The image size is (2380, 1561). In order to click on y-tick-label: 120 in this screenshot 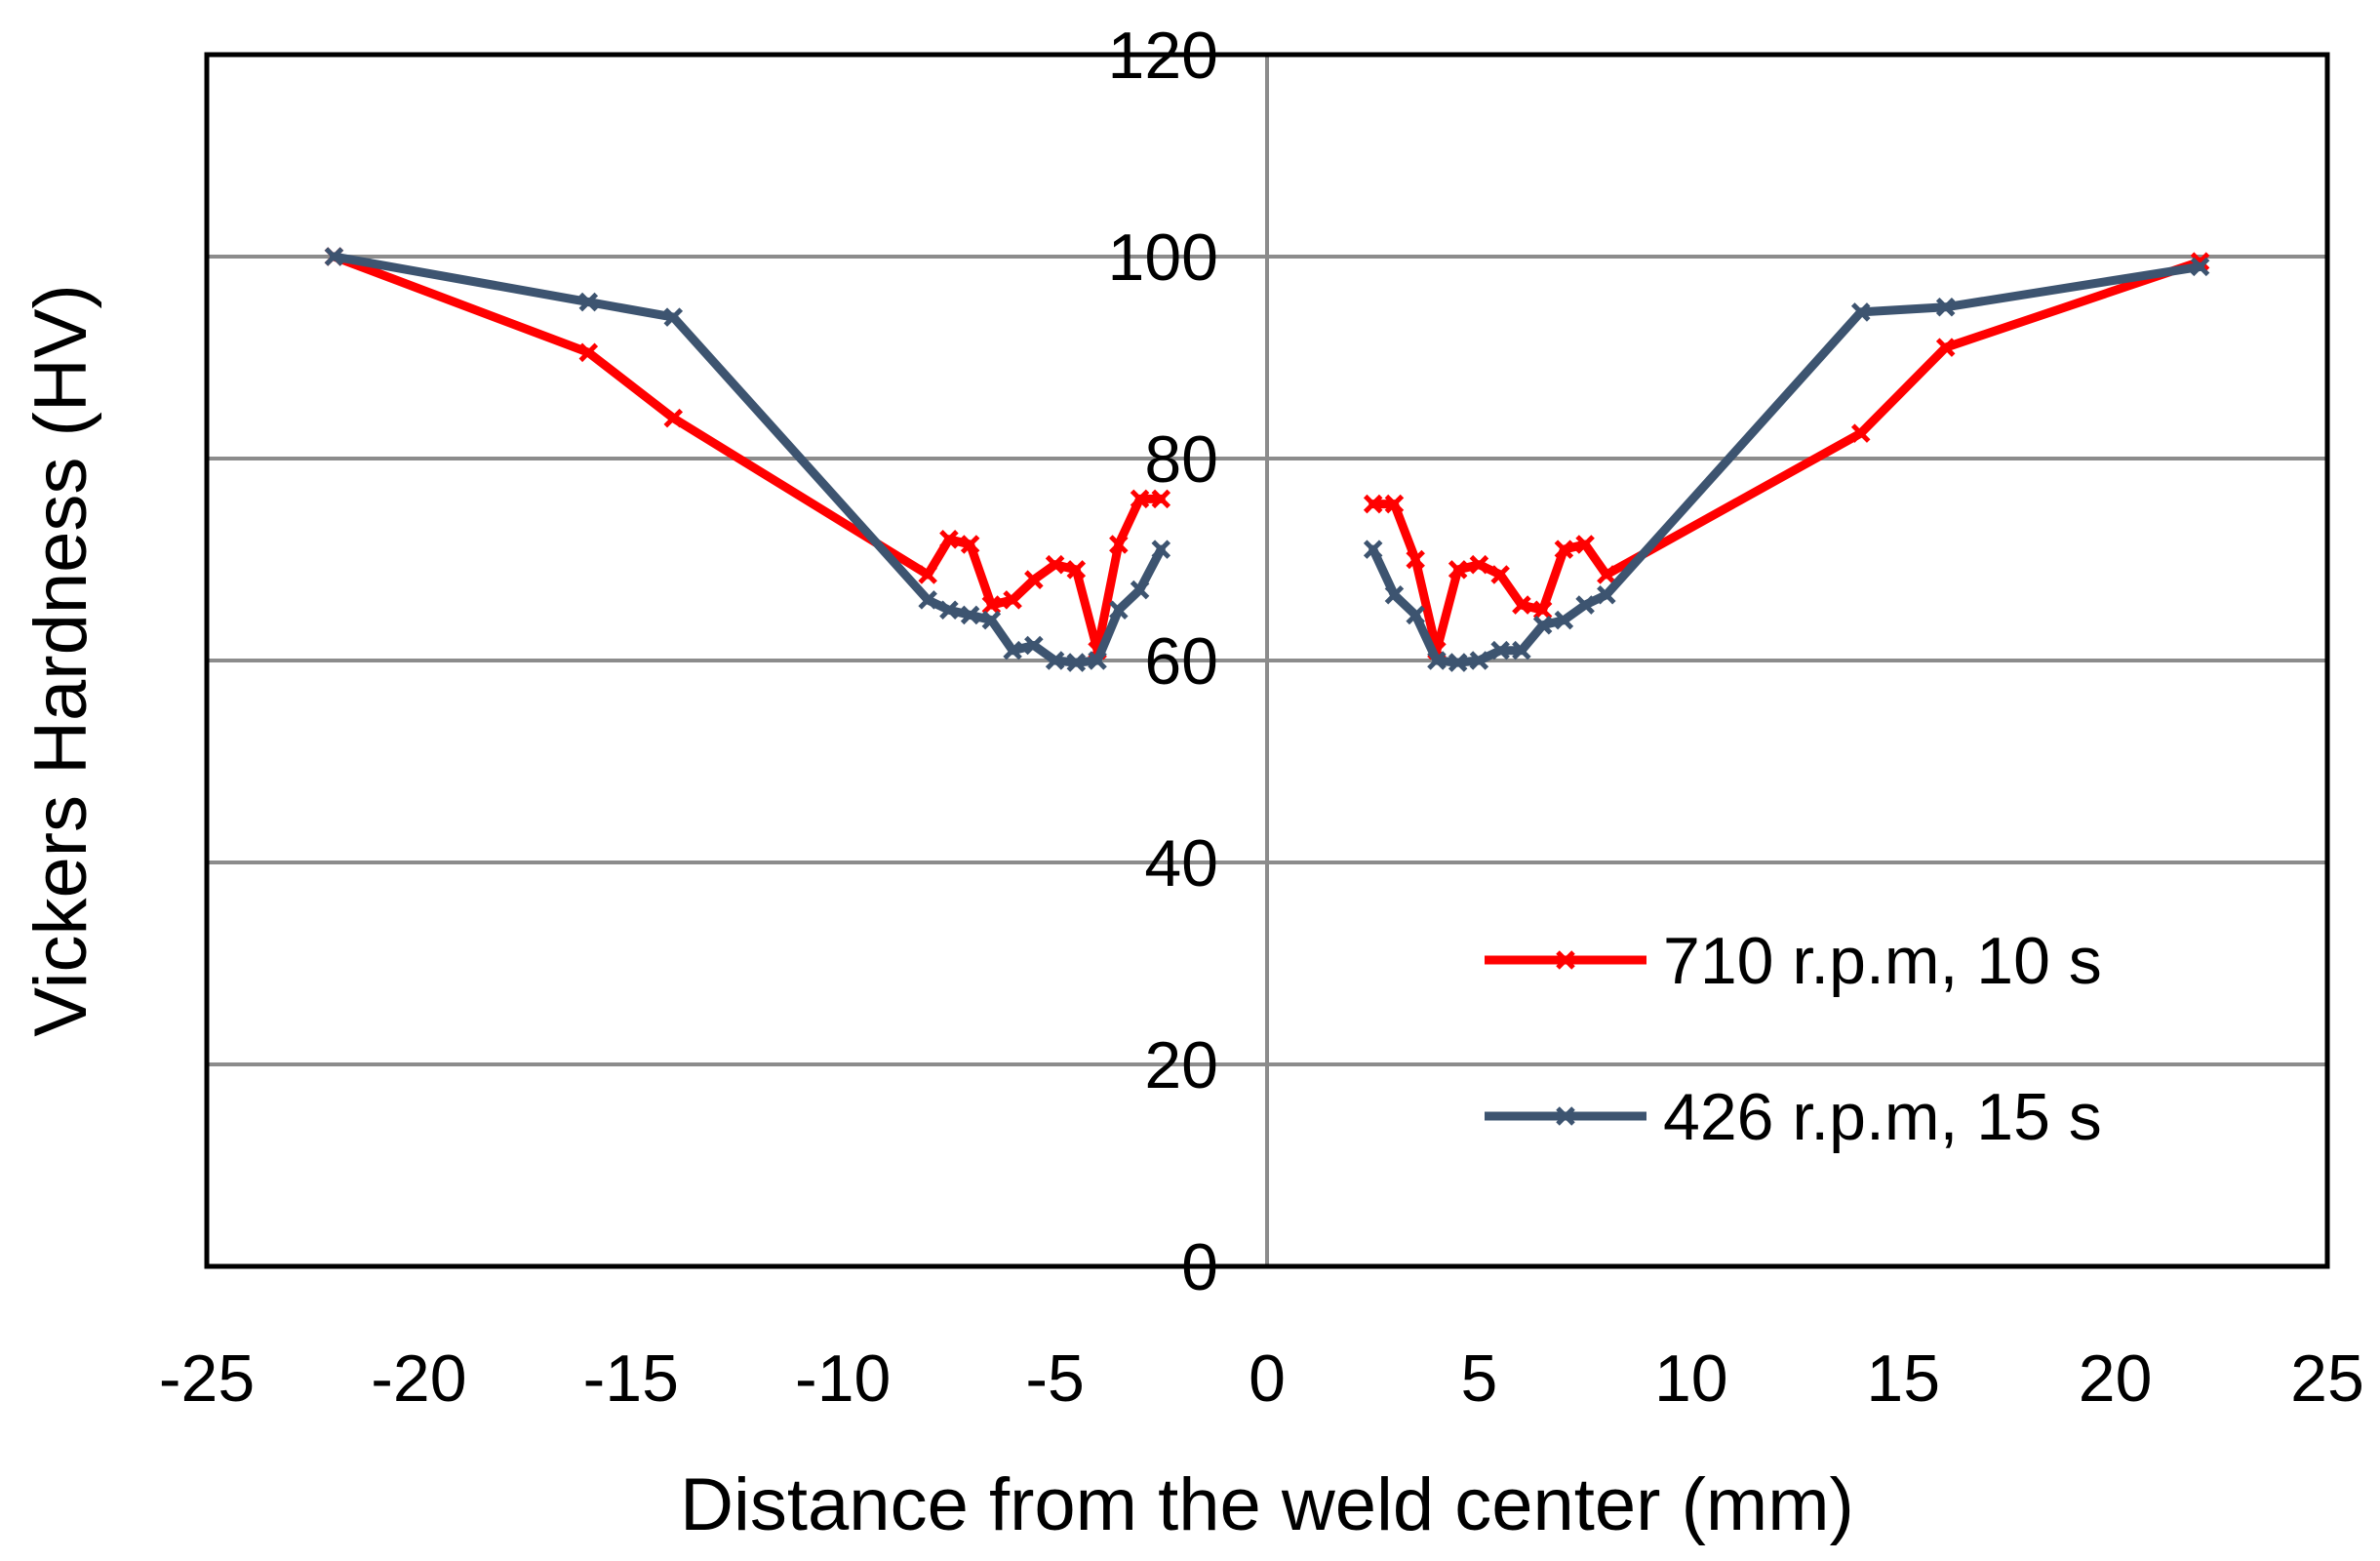, I will do `click(1163, 56)`.